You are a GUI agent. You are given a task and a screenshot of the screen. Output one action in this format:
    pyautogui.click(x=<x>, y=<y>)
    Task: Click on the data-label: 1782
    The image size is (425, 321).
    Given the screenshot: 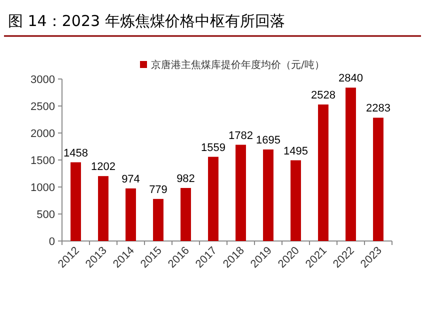 What is the action you would take?
    pyautogui.click(x=240, y=136)
    